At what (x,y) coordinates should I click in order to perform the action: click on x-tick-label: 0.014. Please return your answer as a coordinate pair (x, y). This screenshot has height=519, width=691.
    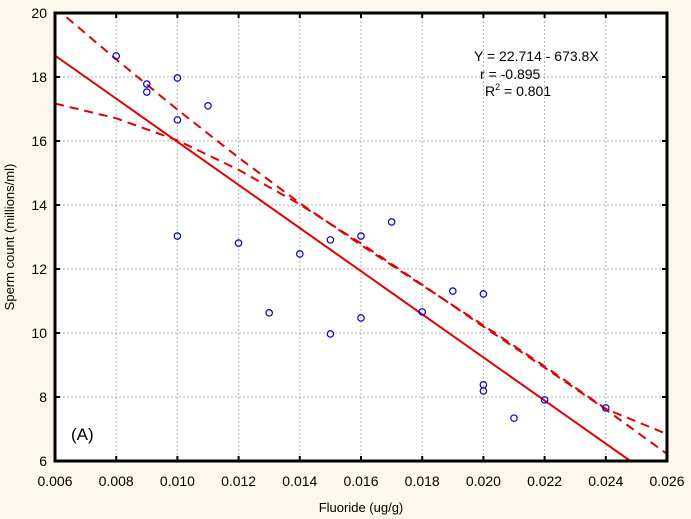
    Looking at the image, I should click on (299, 481).